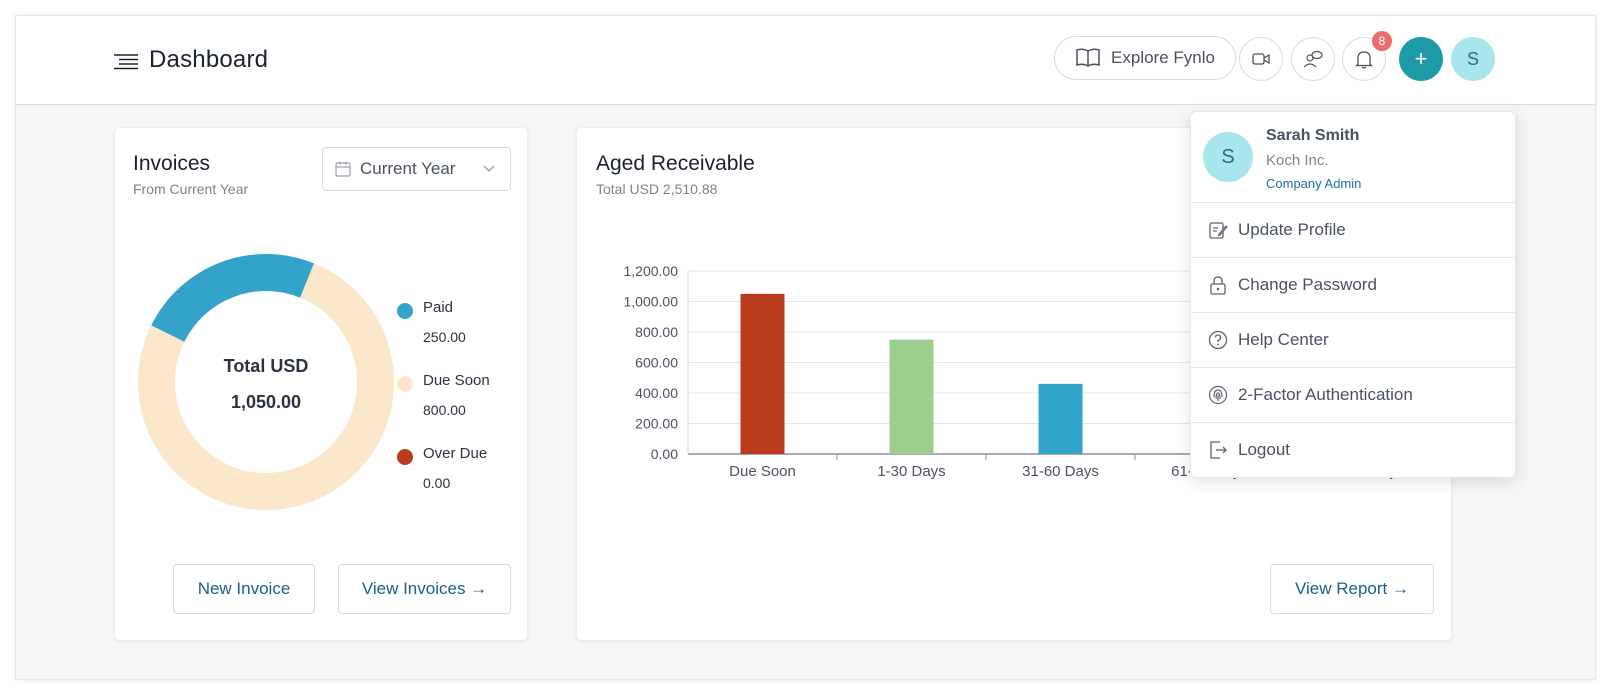 This screenshot has width=1612, height=696. Describe the element at coordinates (1264, 449) in the screenshot. I see `menu-item-label: Logout` at that location.